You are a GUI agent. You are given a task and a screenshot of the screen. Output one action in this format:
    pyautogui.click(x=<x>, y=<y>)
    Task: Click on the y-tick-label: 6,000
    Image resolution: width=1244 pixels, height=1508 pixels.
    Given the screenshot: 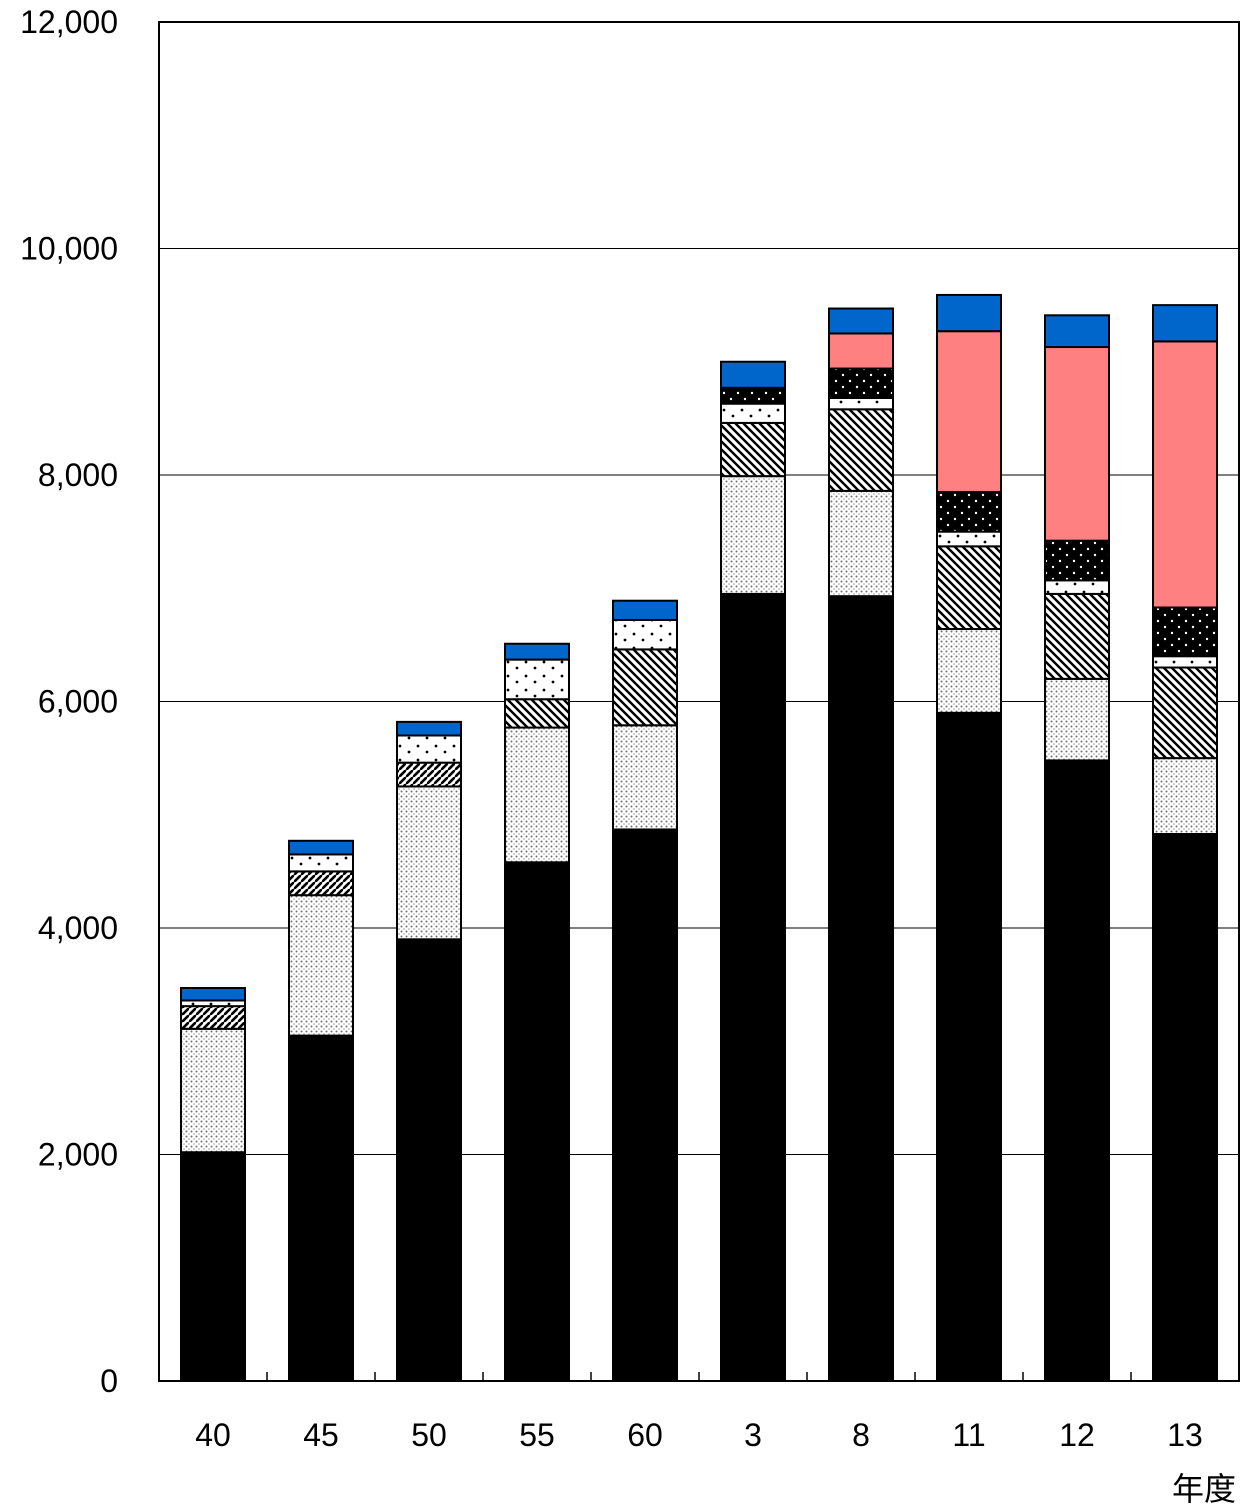 What is the action you would take?
    pyautogui.click(x=78, y=702)
    